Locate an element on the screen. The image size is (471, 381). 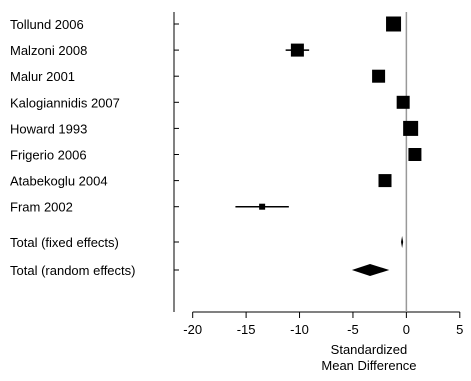
study-label: Atabekoglu 2004 is located at coordinates (59, 181).